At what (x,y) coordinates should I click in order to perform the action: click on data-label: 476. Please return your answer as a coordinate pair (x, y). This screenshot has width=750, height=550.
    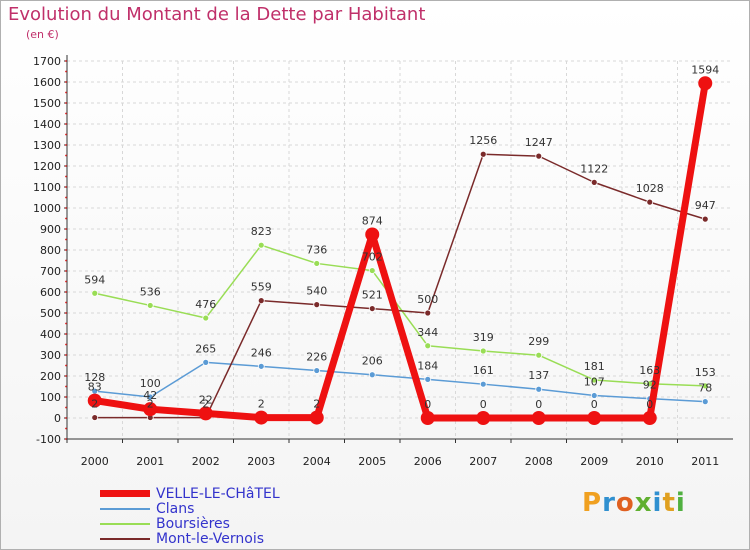
    Looking at the image, I should click on (205, 304).